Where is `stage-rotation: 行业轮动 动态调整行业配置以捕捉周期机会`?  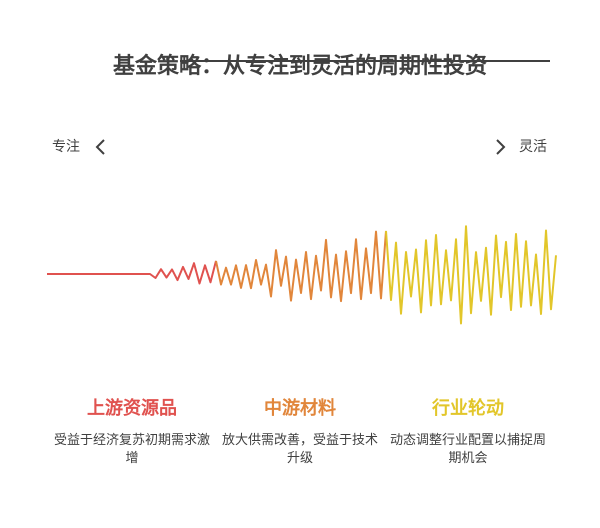 stage-rotation: 行业轮动 动态调整行业配置以捕捉周期机会 is located at coordinates (468, 432).